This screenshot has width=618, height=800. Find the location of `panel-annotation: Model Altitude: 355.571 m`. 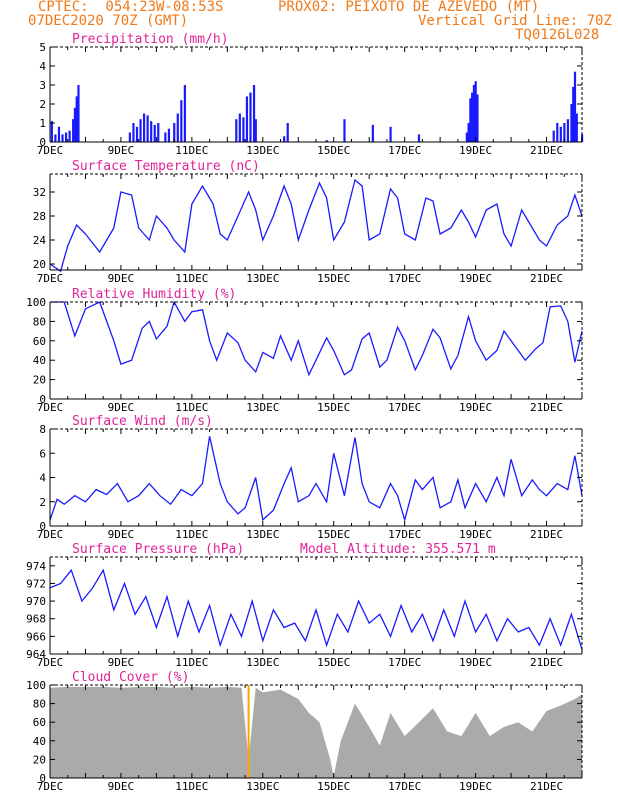

panel-annotation: Model Altitude: 355.571 m is located at coordinates (398, 549).